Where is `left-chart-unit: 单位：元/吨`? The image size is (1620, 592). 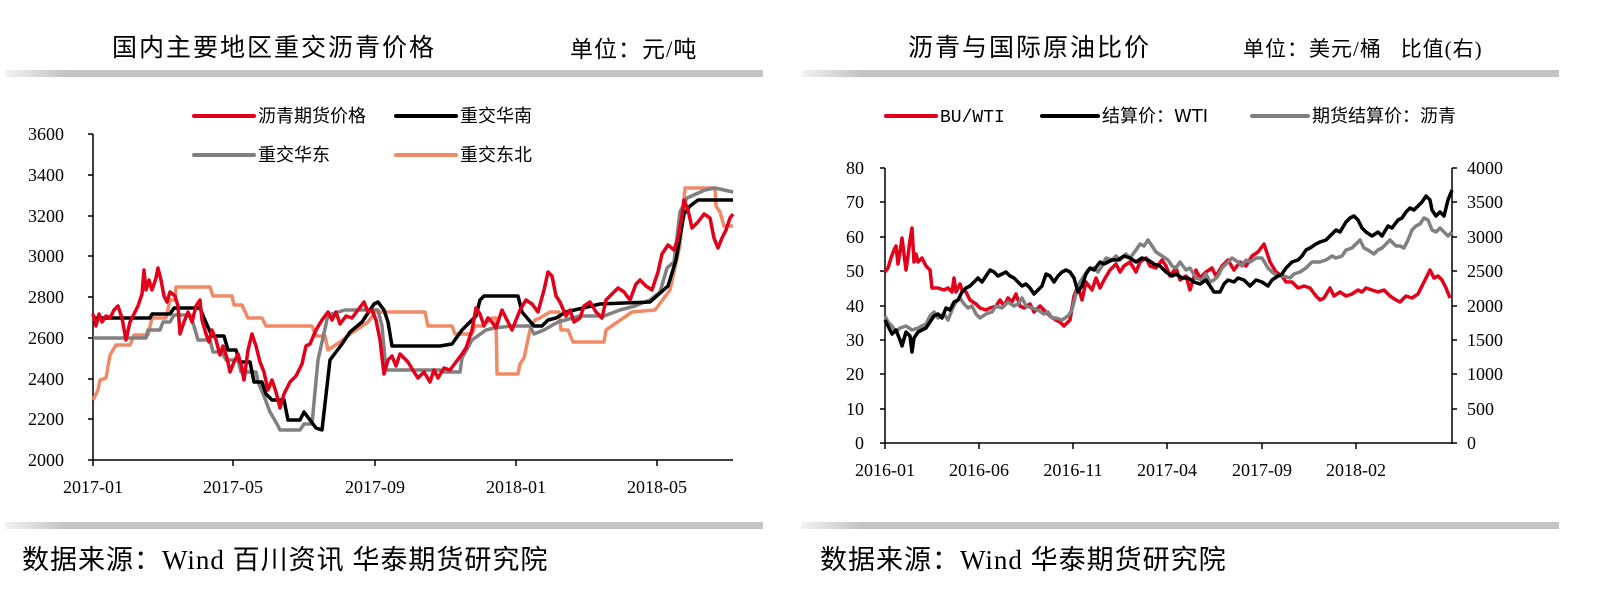 left-chart-unit: 单位：元/吨 is located at coordinates (634, 49).